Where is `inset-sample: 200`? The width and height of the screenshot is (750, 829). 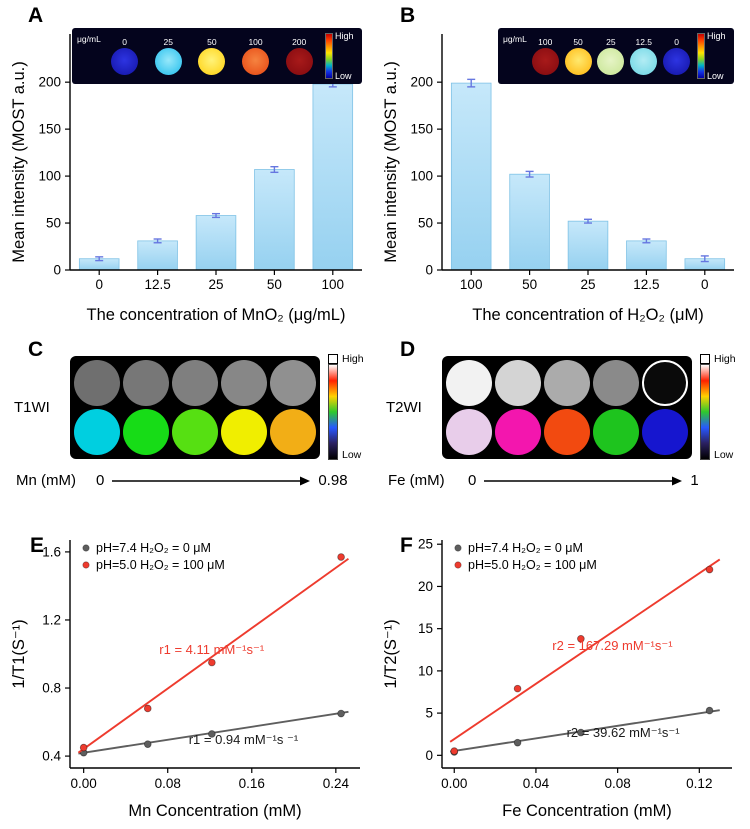
inset-sample: 200 is located at coordinates (299, 56).